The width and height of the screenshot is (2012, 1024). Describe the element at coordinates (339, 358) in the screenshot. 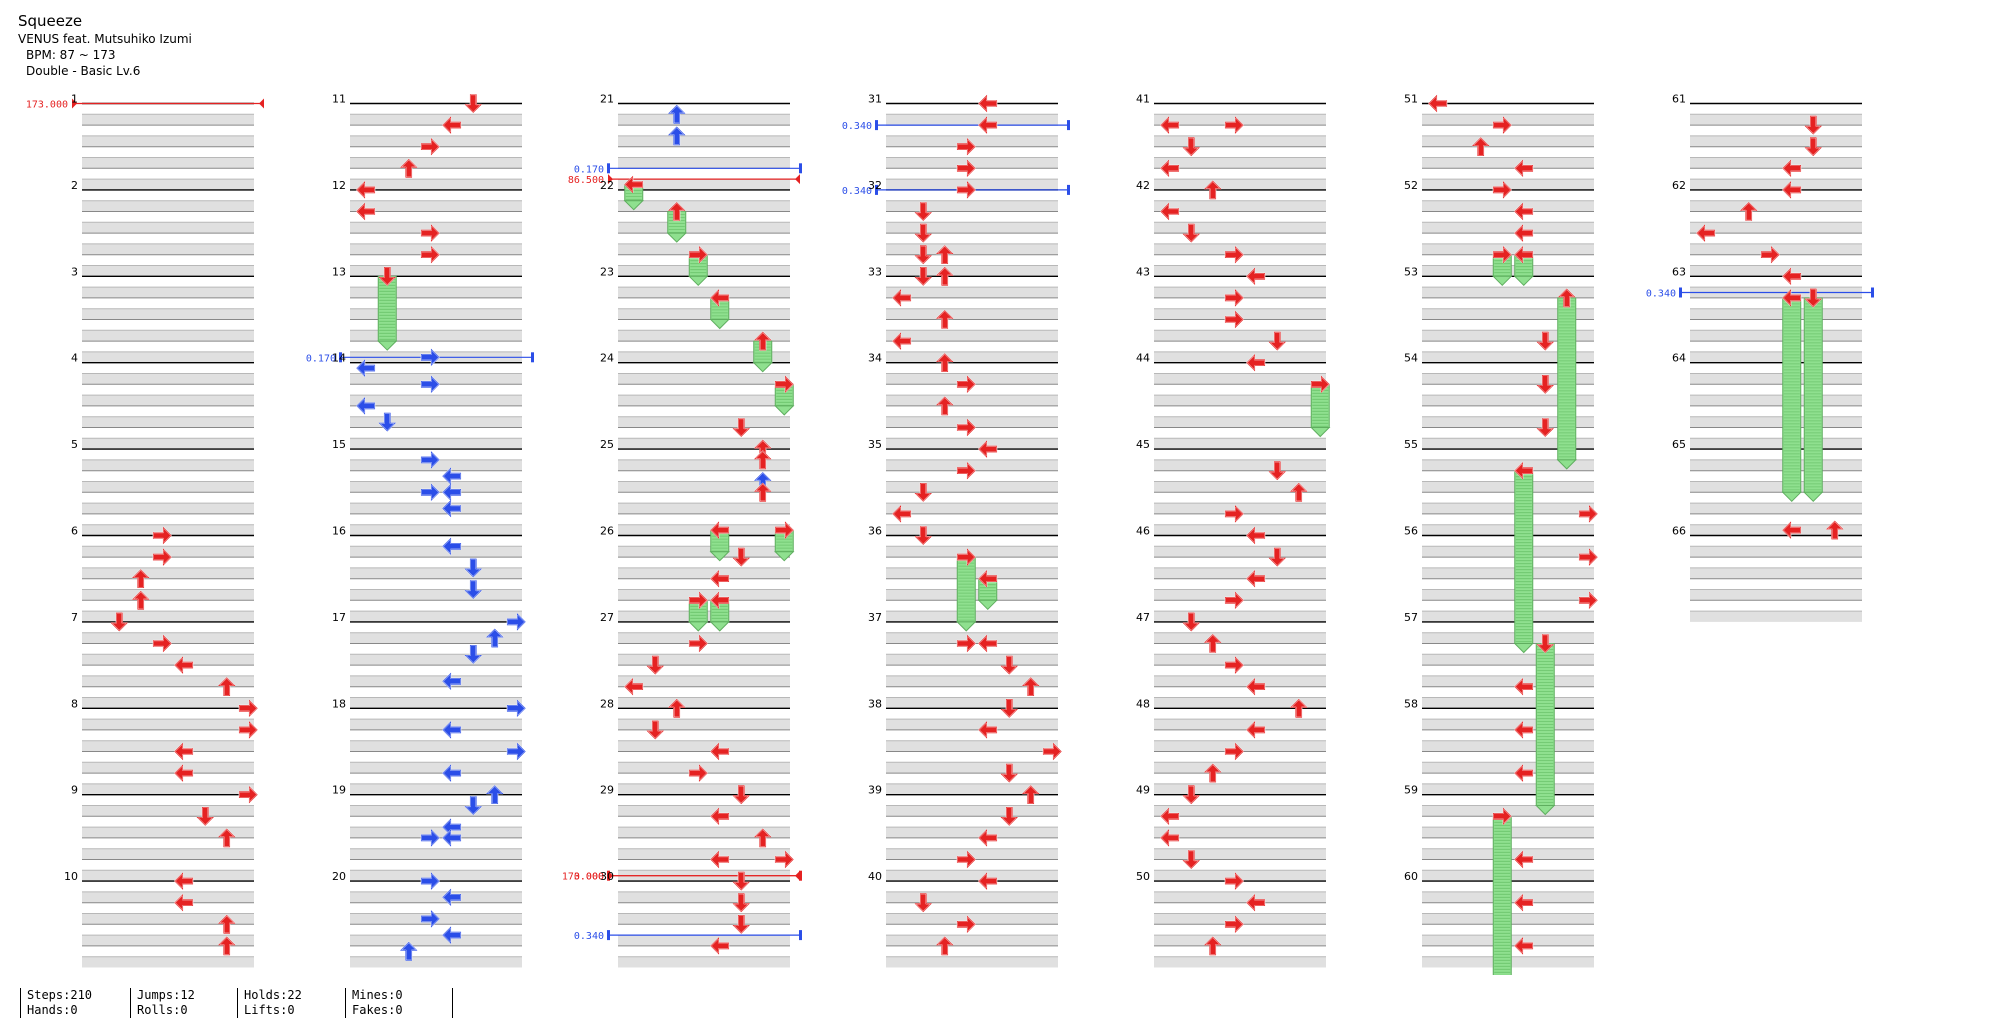

I see `measure-number: 14` at that location.